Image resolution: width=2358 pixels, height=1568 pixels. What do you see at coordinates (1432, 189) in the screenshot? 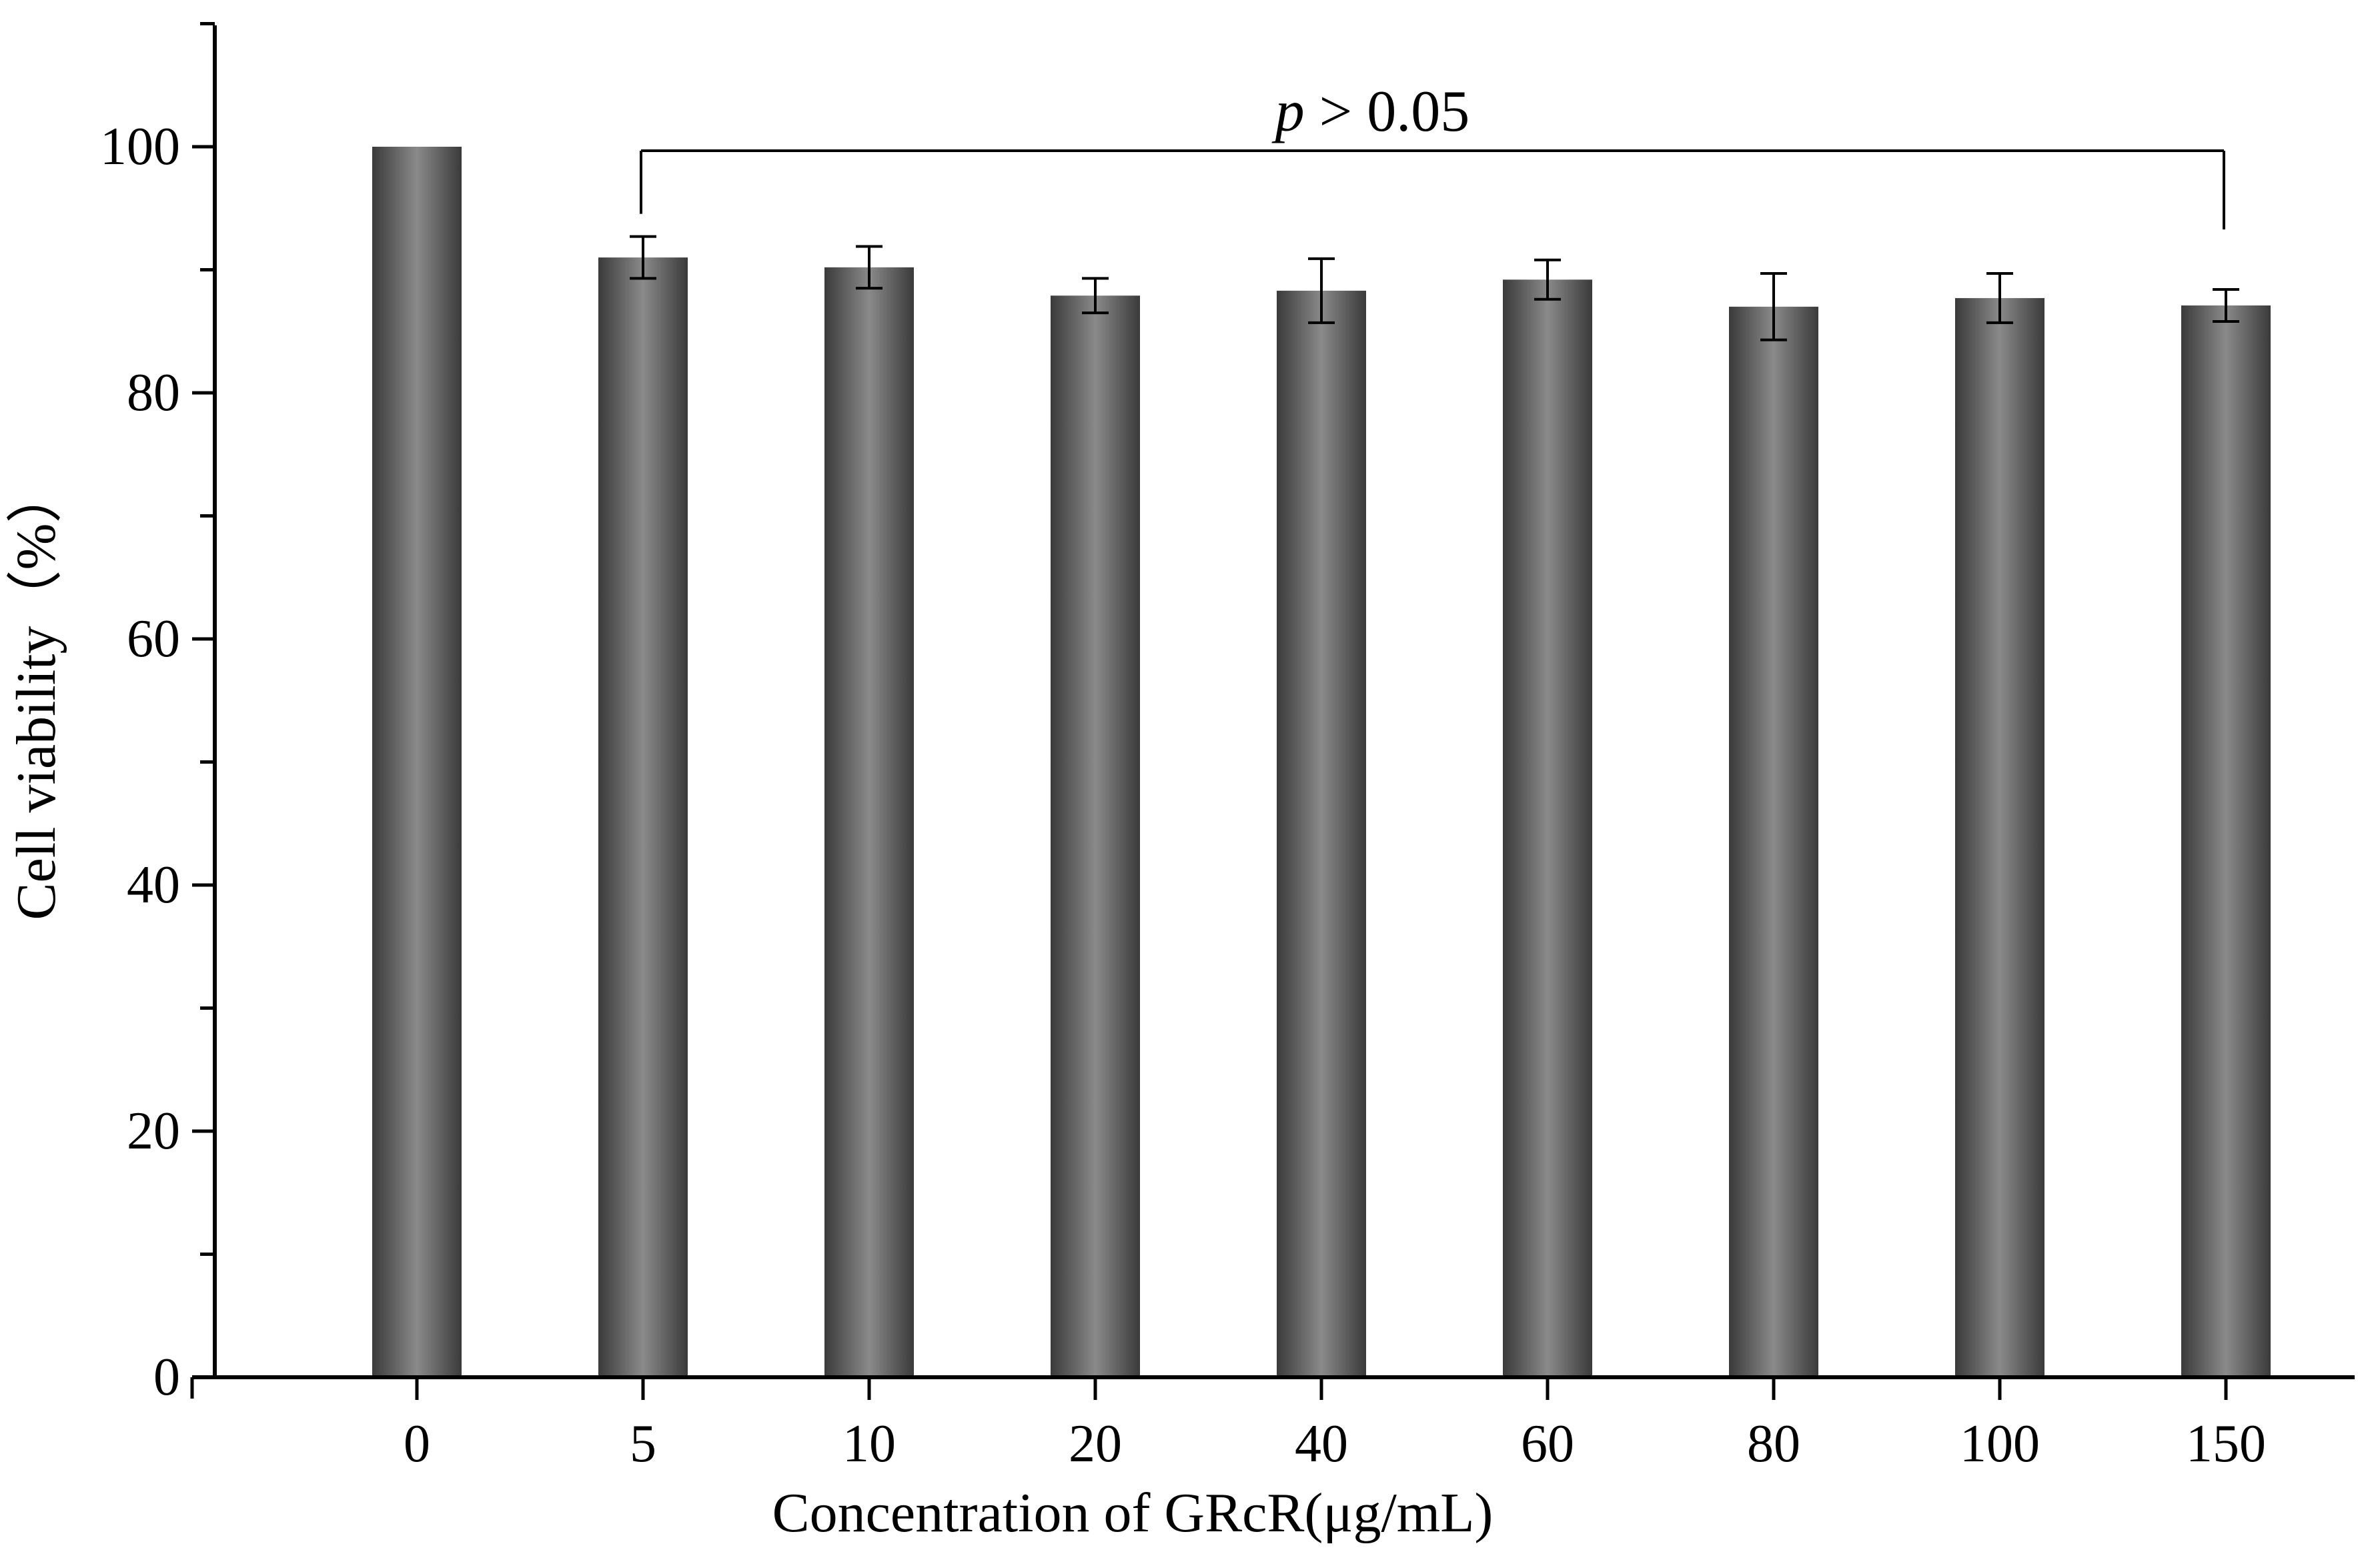
I see `significance-bracket` at bounding box center [1432, 189].